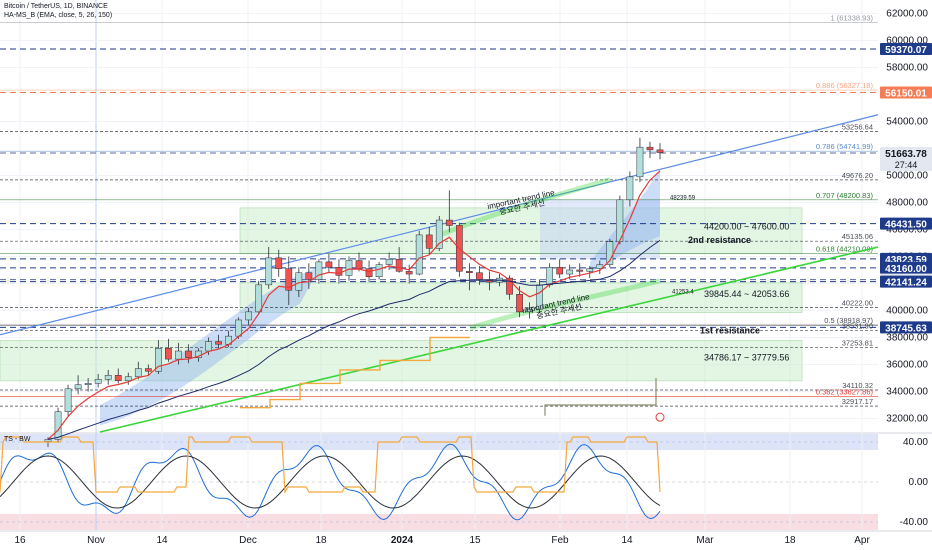  What do you see at coordinates (746, 227) in the screenshot?
I see `zone-range-2nd: 44200.00 ~ 47600.00` at bounding box center [746, 227].